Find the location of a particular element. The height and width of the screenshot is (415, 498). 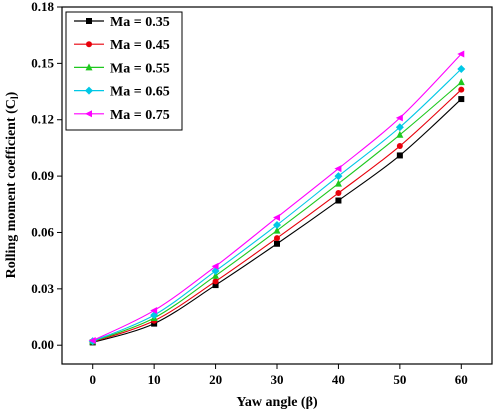

y-axis-title-subscript: l is located at coordinates (15, 97).